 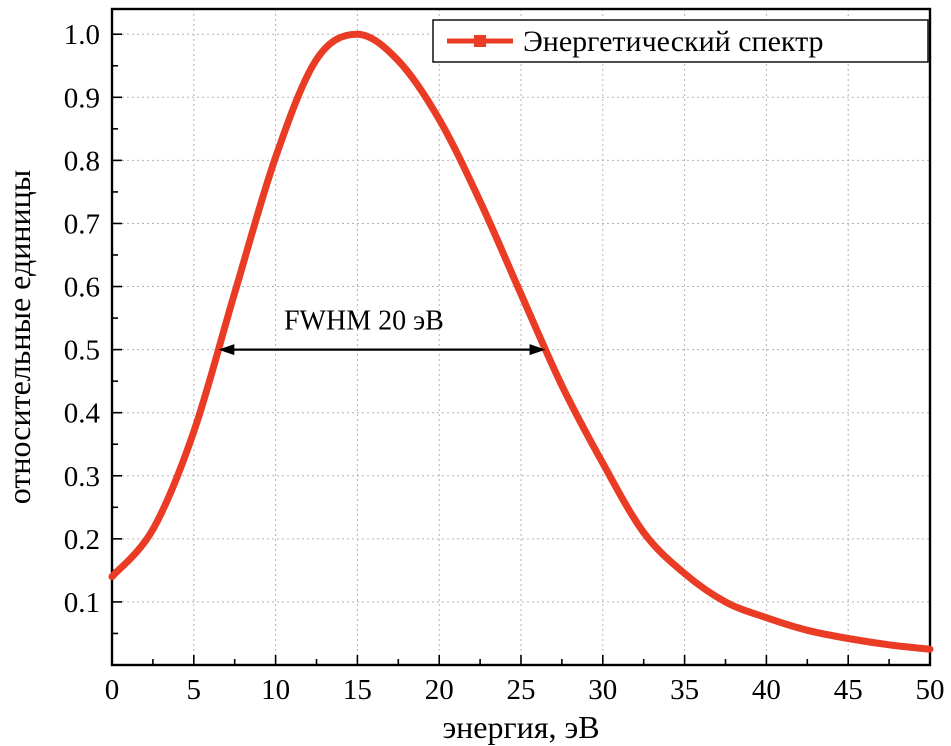 I want to click on y-tick-label: 0.7, so click(x=82, y=224).